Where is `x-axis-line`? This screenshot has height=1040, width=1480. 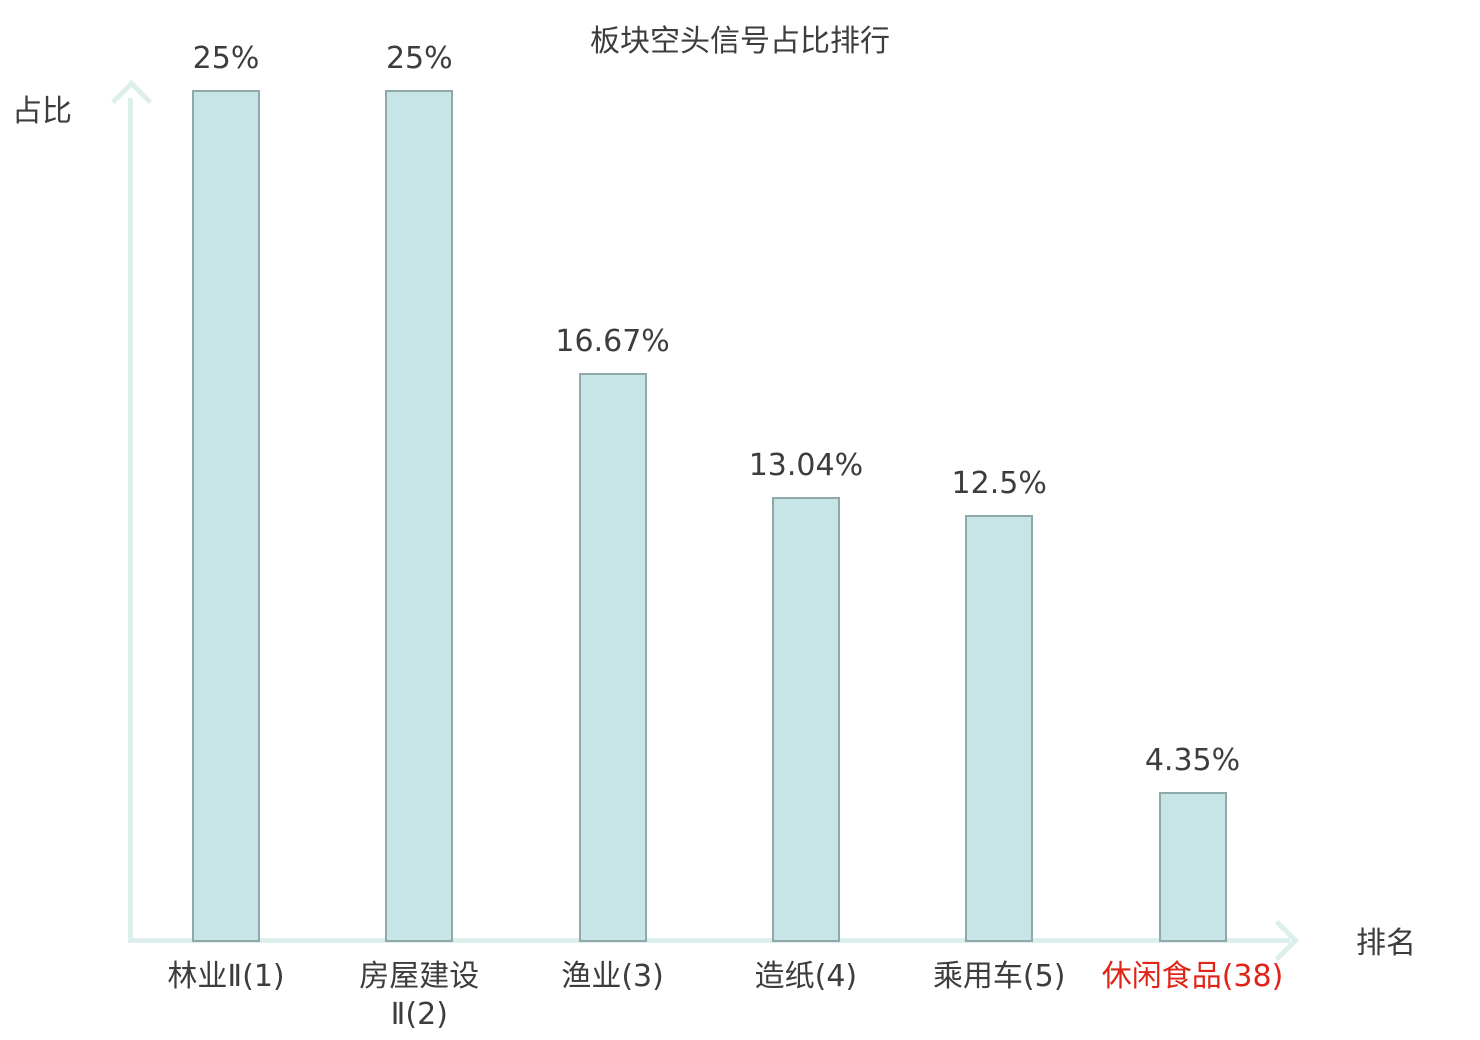
x-axis-line is located at coordinates (709, 940).